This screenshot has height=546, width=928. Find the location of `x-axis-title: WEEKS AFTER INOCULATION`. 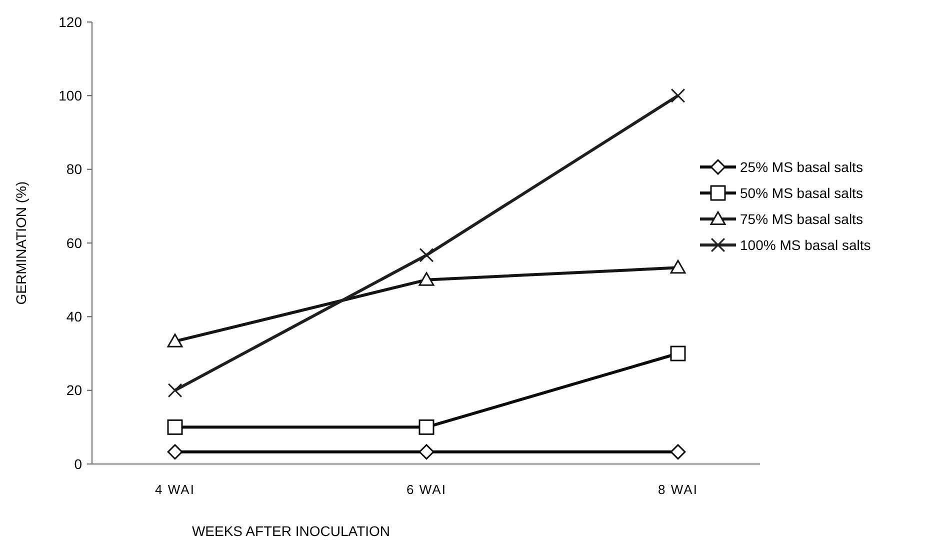

x-axis-title: WEEKS AFTER INOCULATION is located at coordinates (291, 531).